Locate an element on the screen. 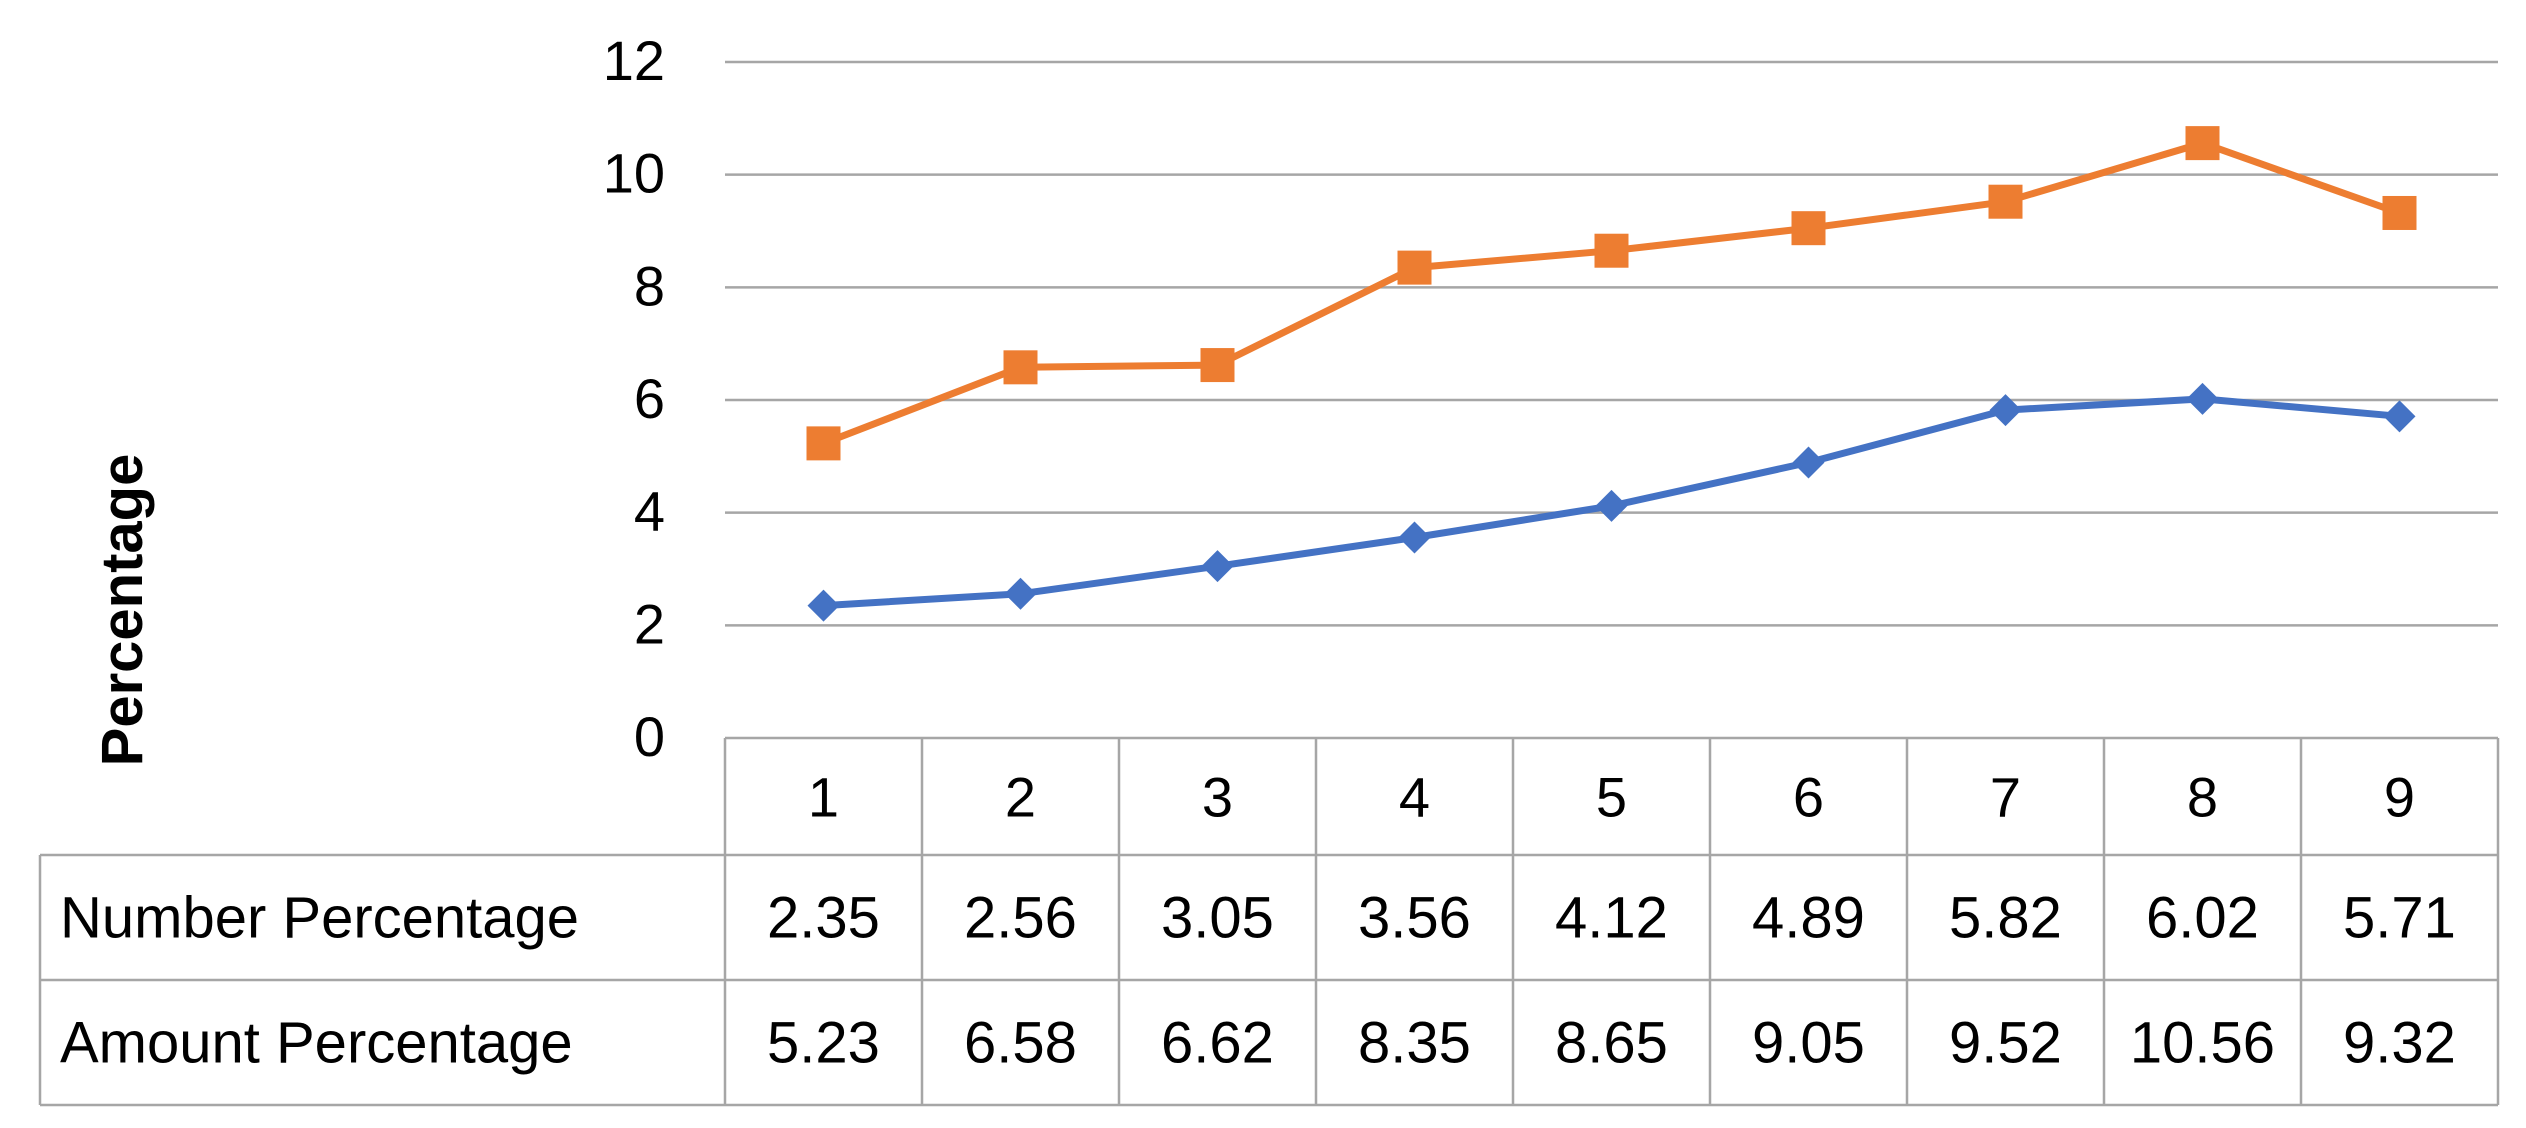 The image size is (2526, 1128). y-tick-label: 8 is located at coordinates (649, 285).